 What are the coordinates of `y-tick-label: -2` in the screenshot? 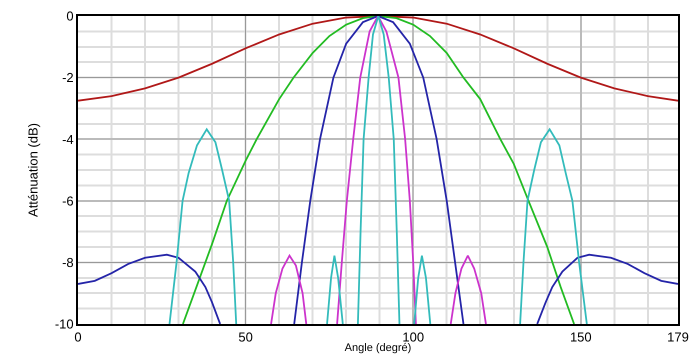 It's located at (68, 78).